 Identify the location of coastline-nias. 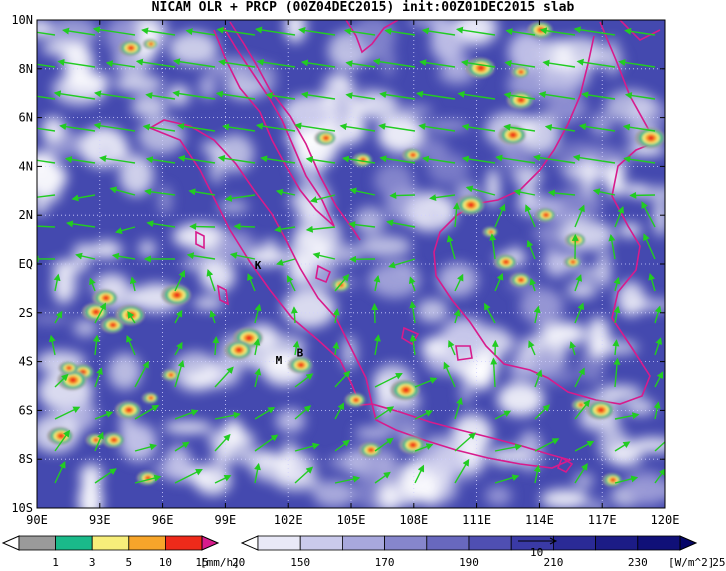
(223, 295).